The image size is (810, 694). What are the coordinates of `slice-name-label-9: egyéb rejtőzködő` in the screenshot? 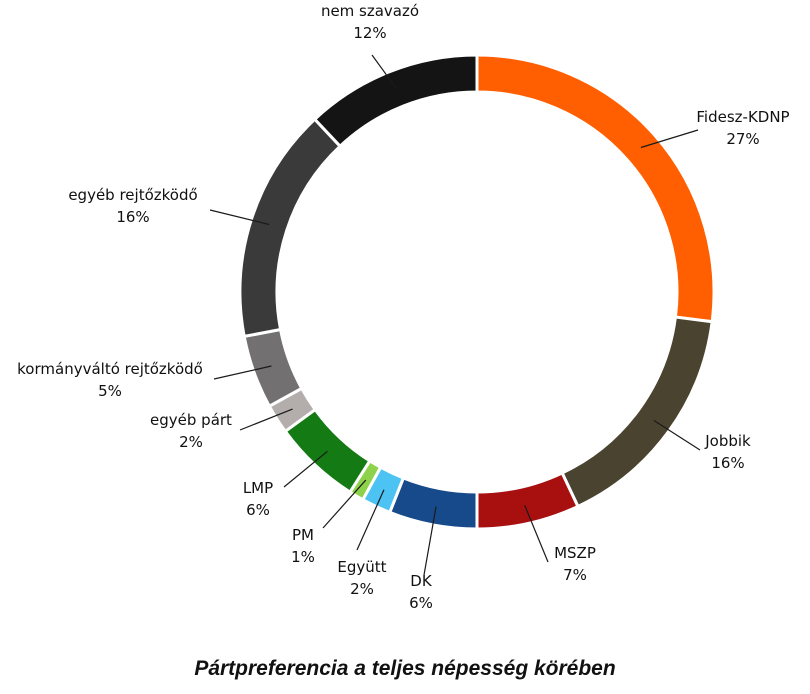 It's located at (132, 195).